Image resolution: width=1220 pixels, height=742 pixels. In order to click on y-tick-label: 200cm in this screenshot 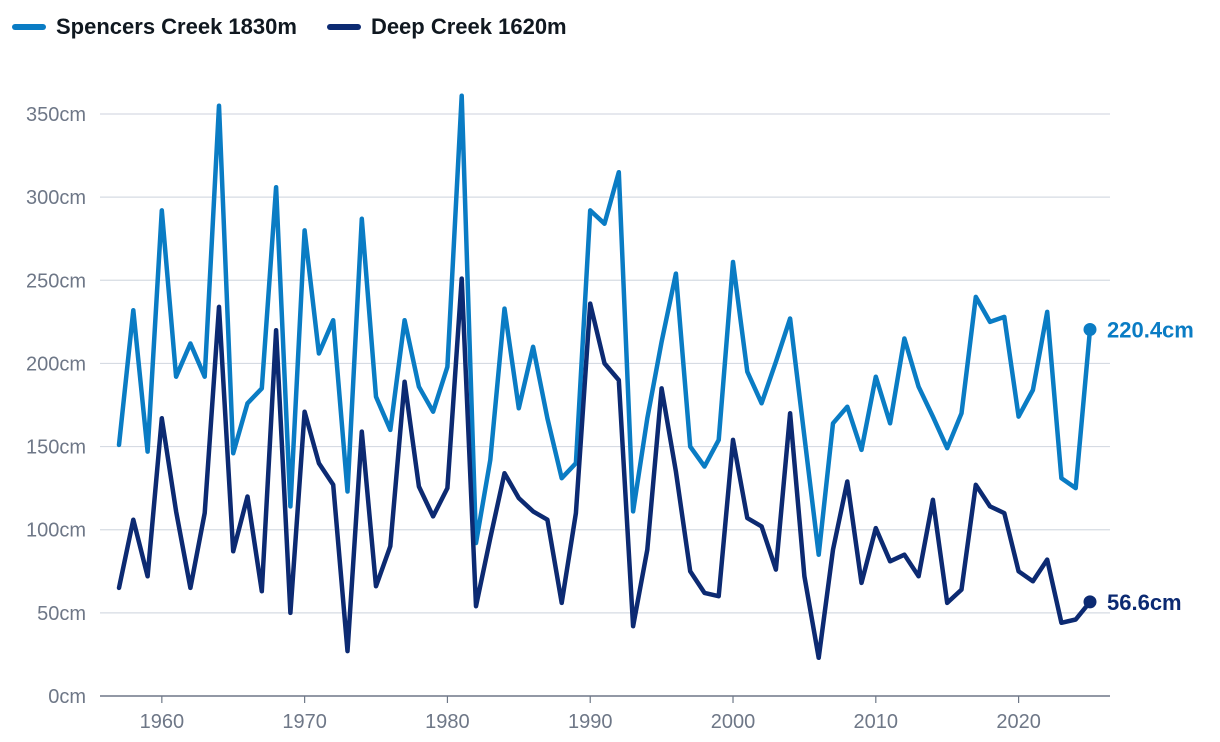, I will do `click(56, 364)`.